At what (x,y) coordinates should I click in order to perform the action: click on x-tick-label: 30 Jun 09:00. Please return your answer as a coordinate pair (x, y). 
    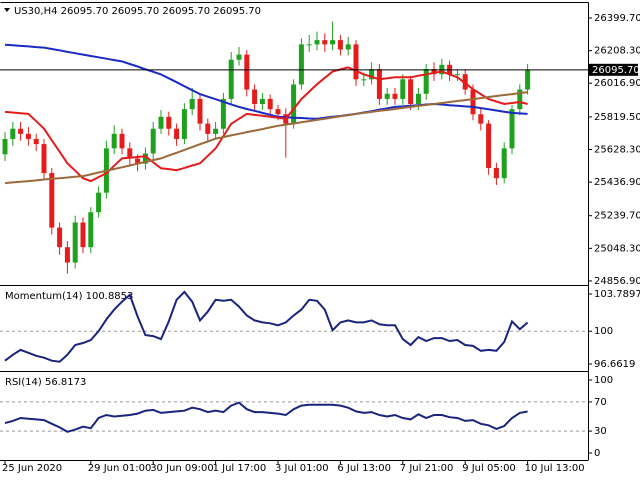
    Looking at the image, I should click on (182, 468).